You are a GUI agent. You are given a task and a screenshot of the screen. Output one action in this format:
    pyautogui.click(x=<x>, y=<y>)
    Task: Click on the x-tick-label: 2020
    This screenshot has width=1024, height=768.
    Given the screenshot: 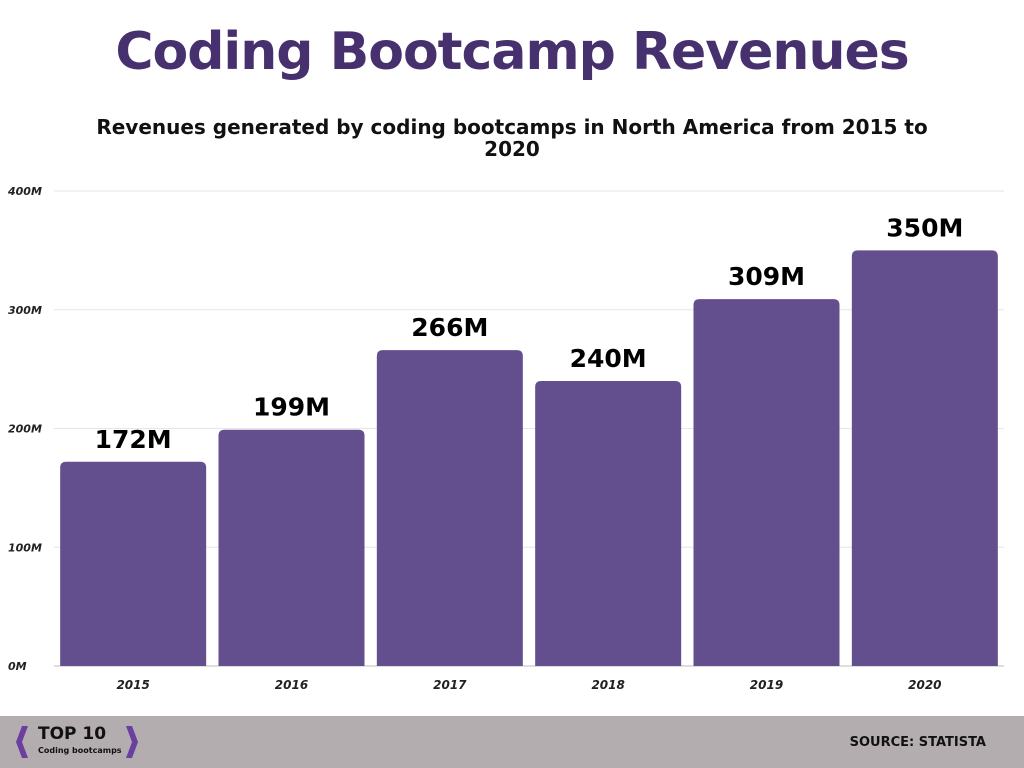 What is the action you would take?
    pyautogui.click(x=924, y=685)
    